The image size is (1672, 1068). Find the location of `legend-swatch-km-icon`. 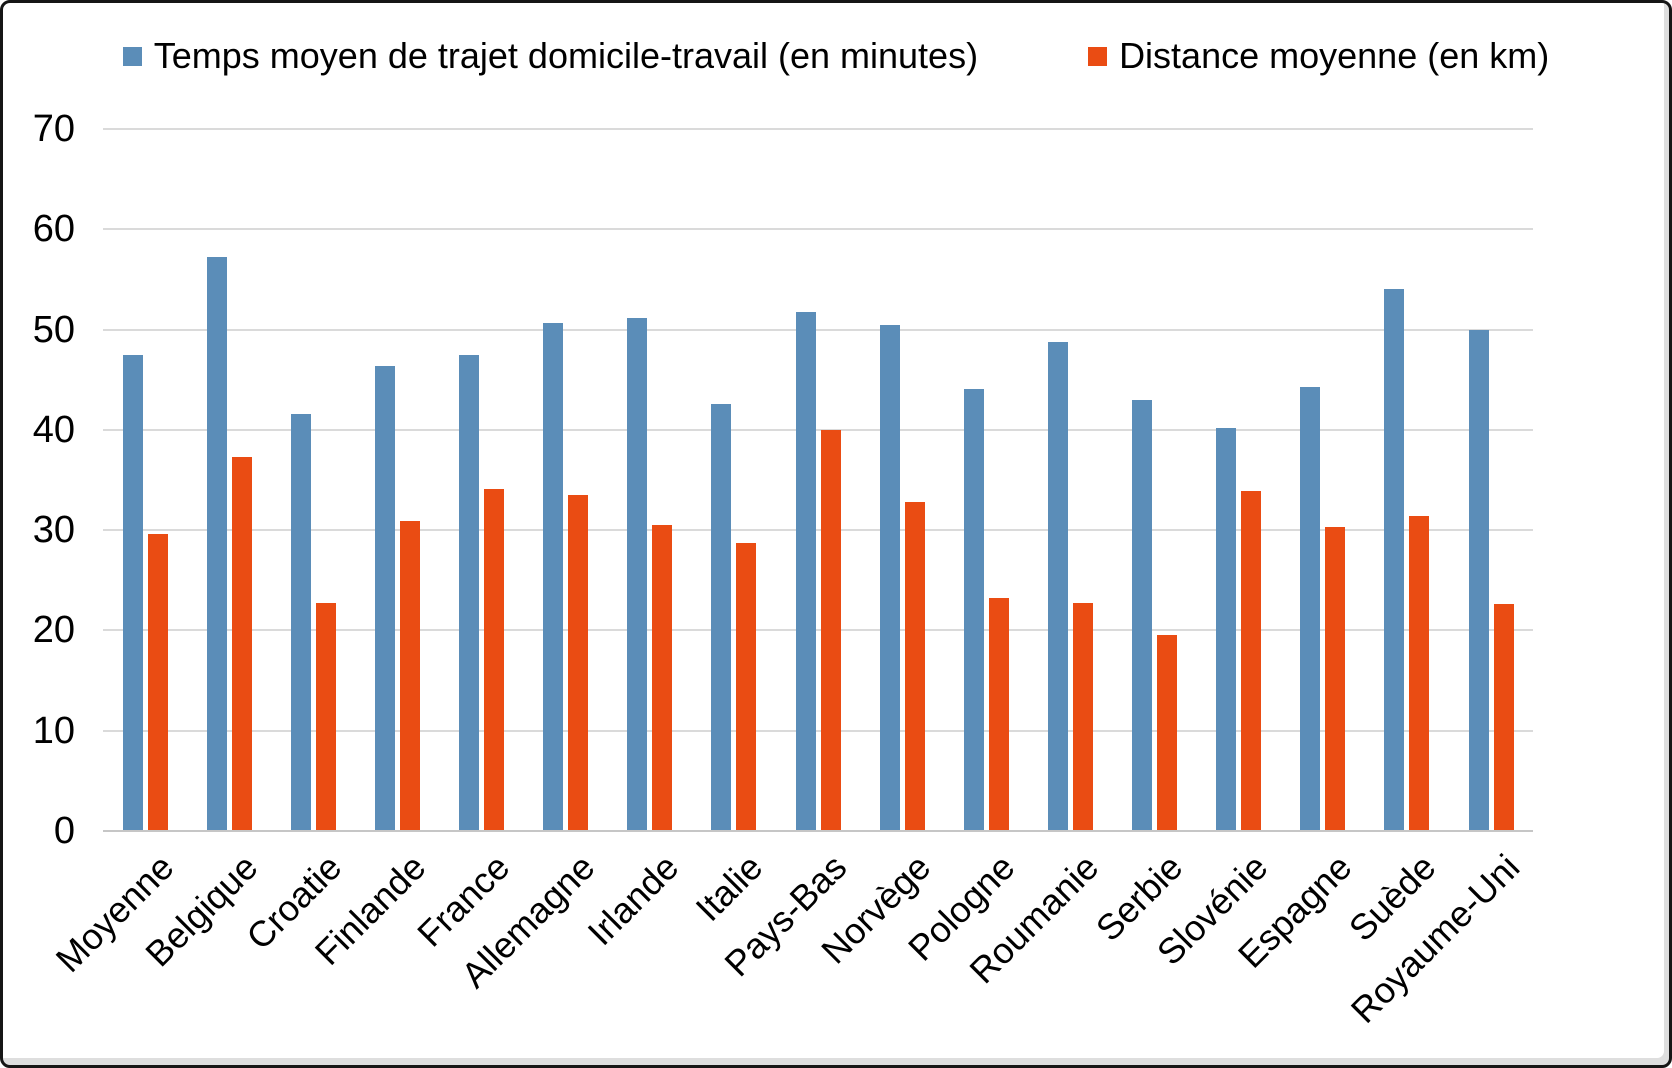

legend-swatch-km-icon is located at coordinates (1098, 56).